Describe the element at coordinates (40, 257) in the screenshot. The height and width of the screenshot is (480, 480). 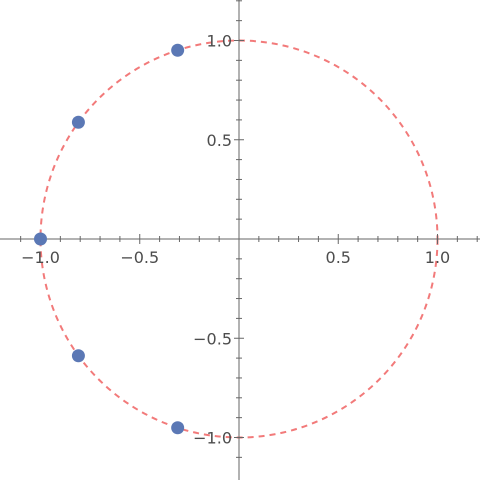
I see `x-tick-label: −1.0` at that location.